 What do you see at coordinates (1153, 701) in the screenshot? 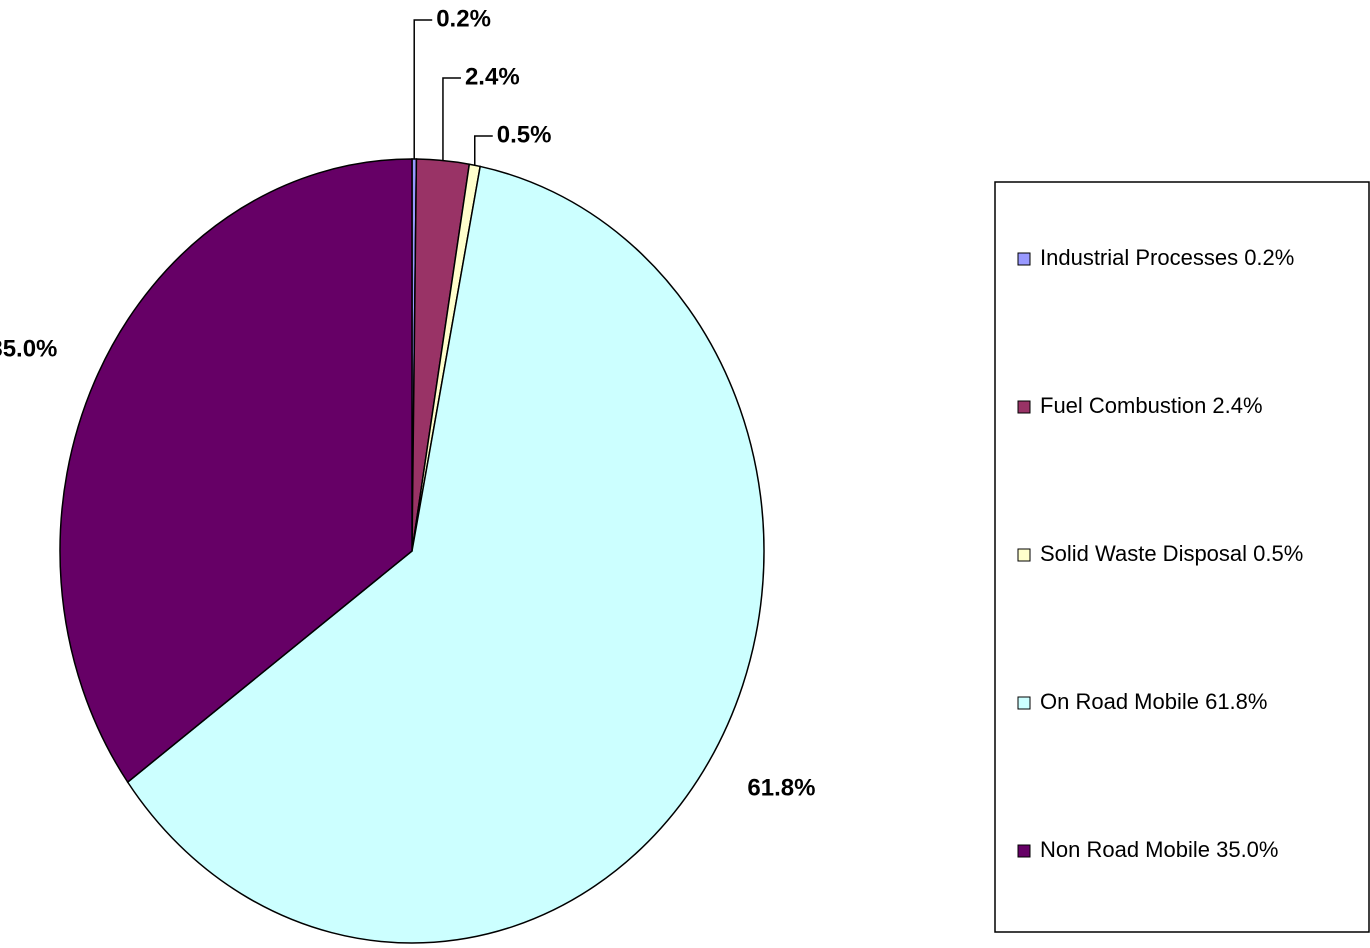
I see `legend-label: On Road Mobile 61.8%` at bounding box center [1153, 701].